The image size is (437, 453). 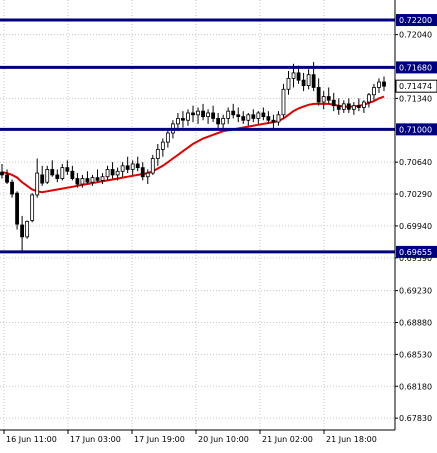 What do you see at coordinates (287, 439) in the screenshot?
I see `x-tick-label: 21 Jun 02:00` at bounding box center [287, 439].